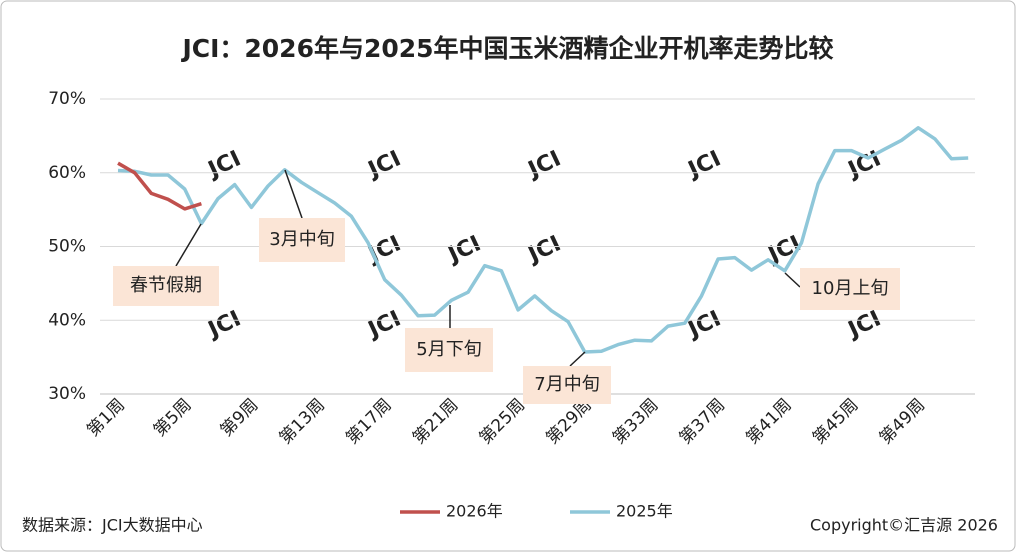 The height and width of the screenshot is (552, 1016). I want to click on legend-label: 2025年, so click(644, 511).